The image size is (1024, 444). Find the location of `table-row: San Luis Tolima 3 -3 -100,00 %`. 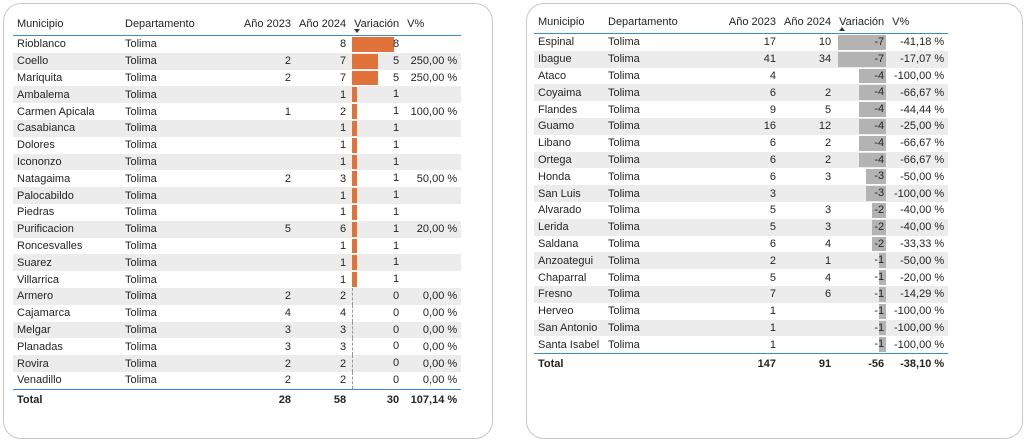

table-row: San Luis Tolima 3 -3 -100,00 % is located at coordinates (741, 193).